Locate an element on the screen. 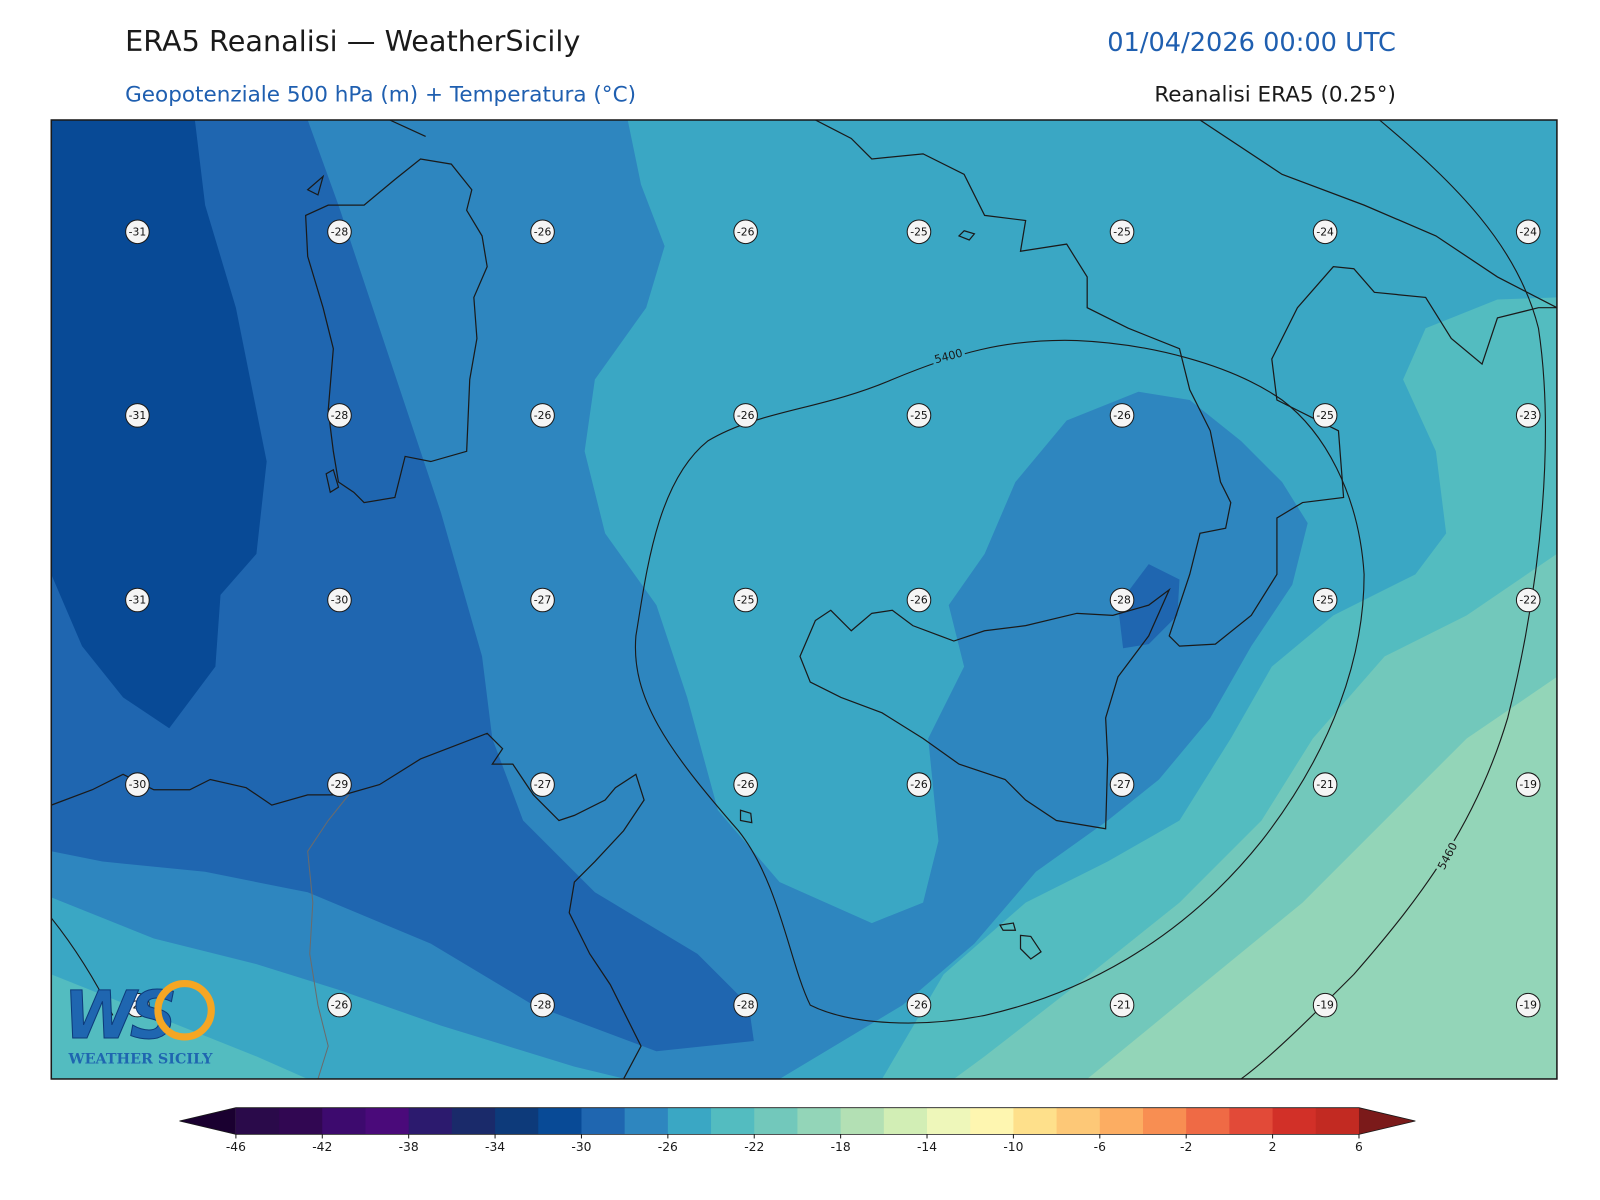  colorbar-tick-label: -14 is located at coordinates (927, 1147).